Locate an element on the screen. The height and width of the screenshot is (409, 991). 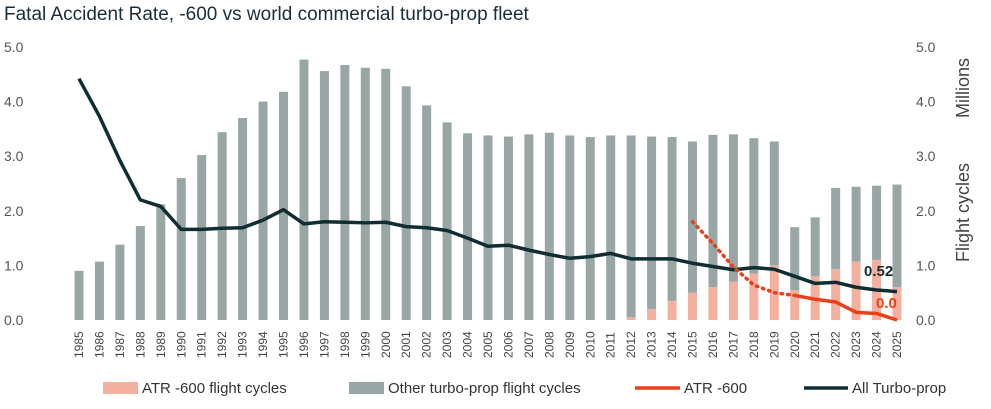
y2-tick-label: 1.0 is located at coordinates (926, 265).